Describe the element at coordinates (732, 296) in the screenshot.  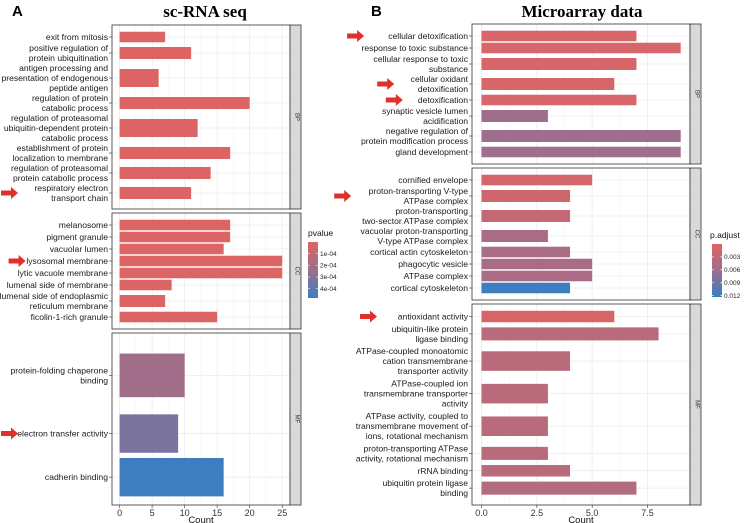
I see `legend-tick-label: 0.012` at that location.